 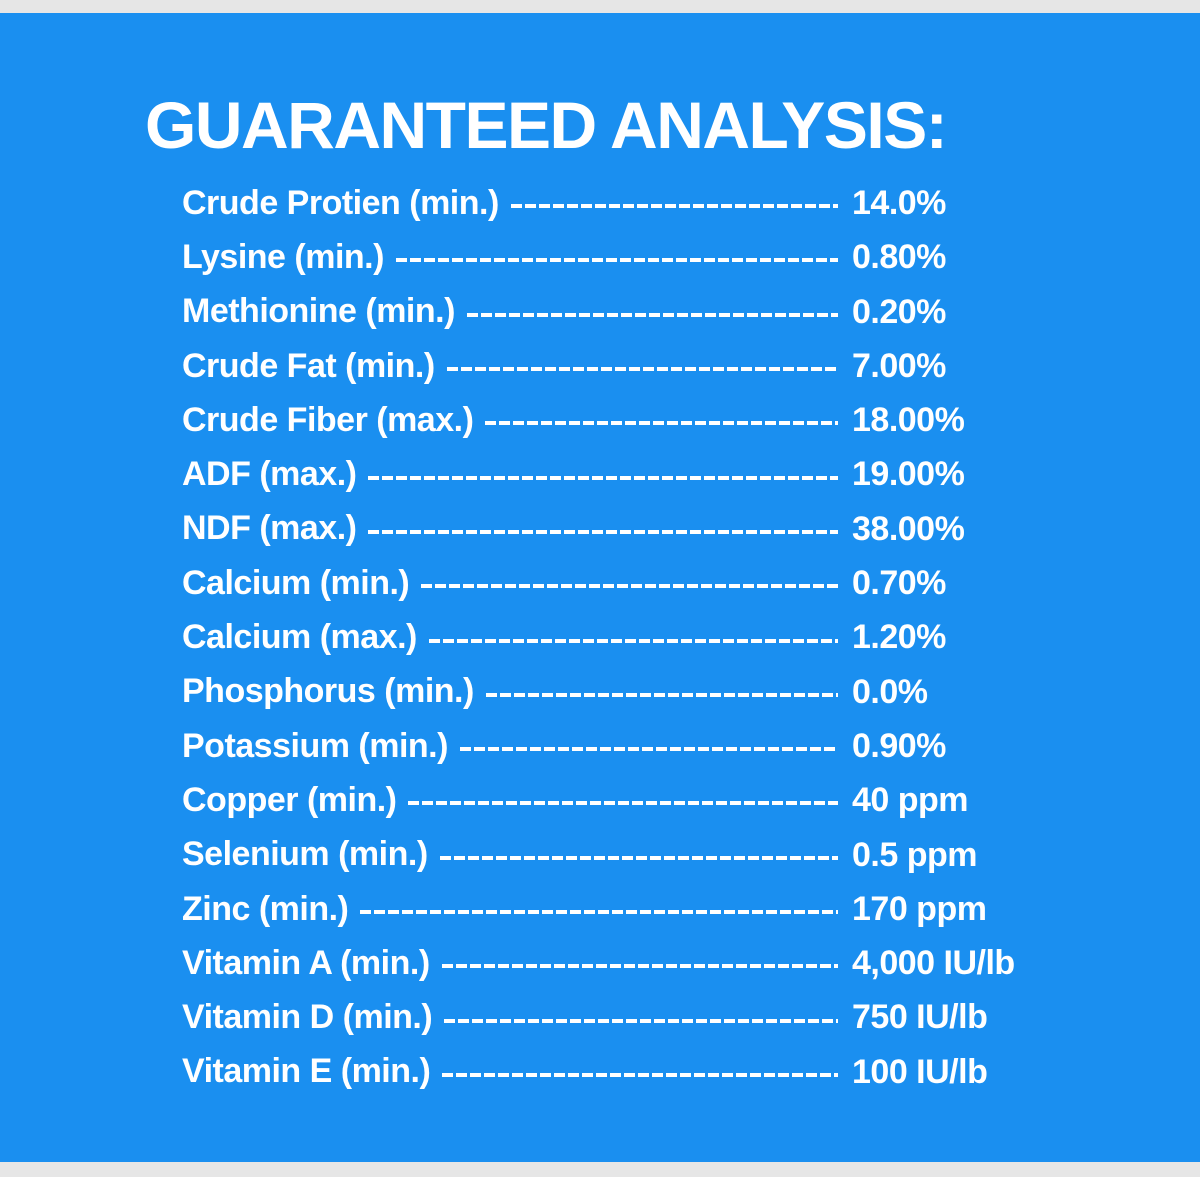 I want to click on nutrient-value: 0.0%, so click(x=890, y=691).